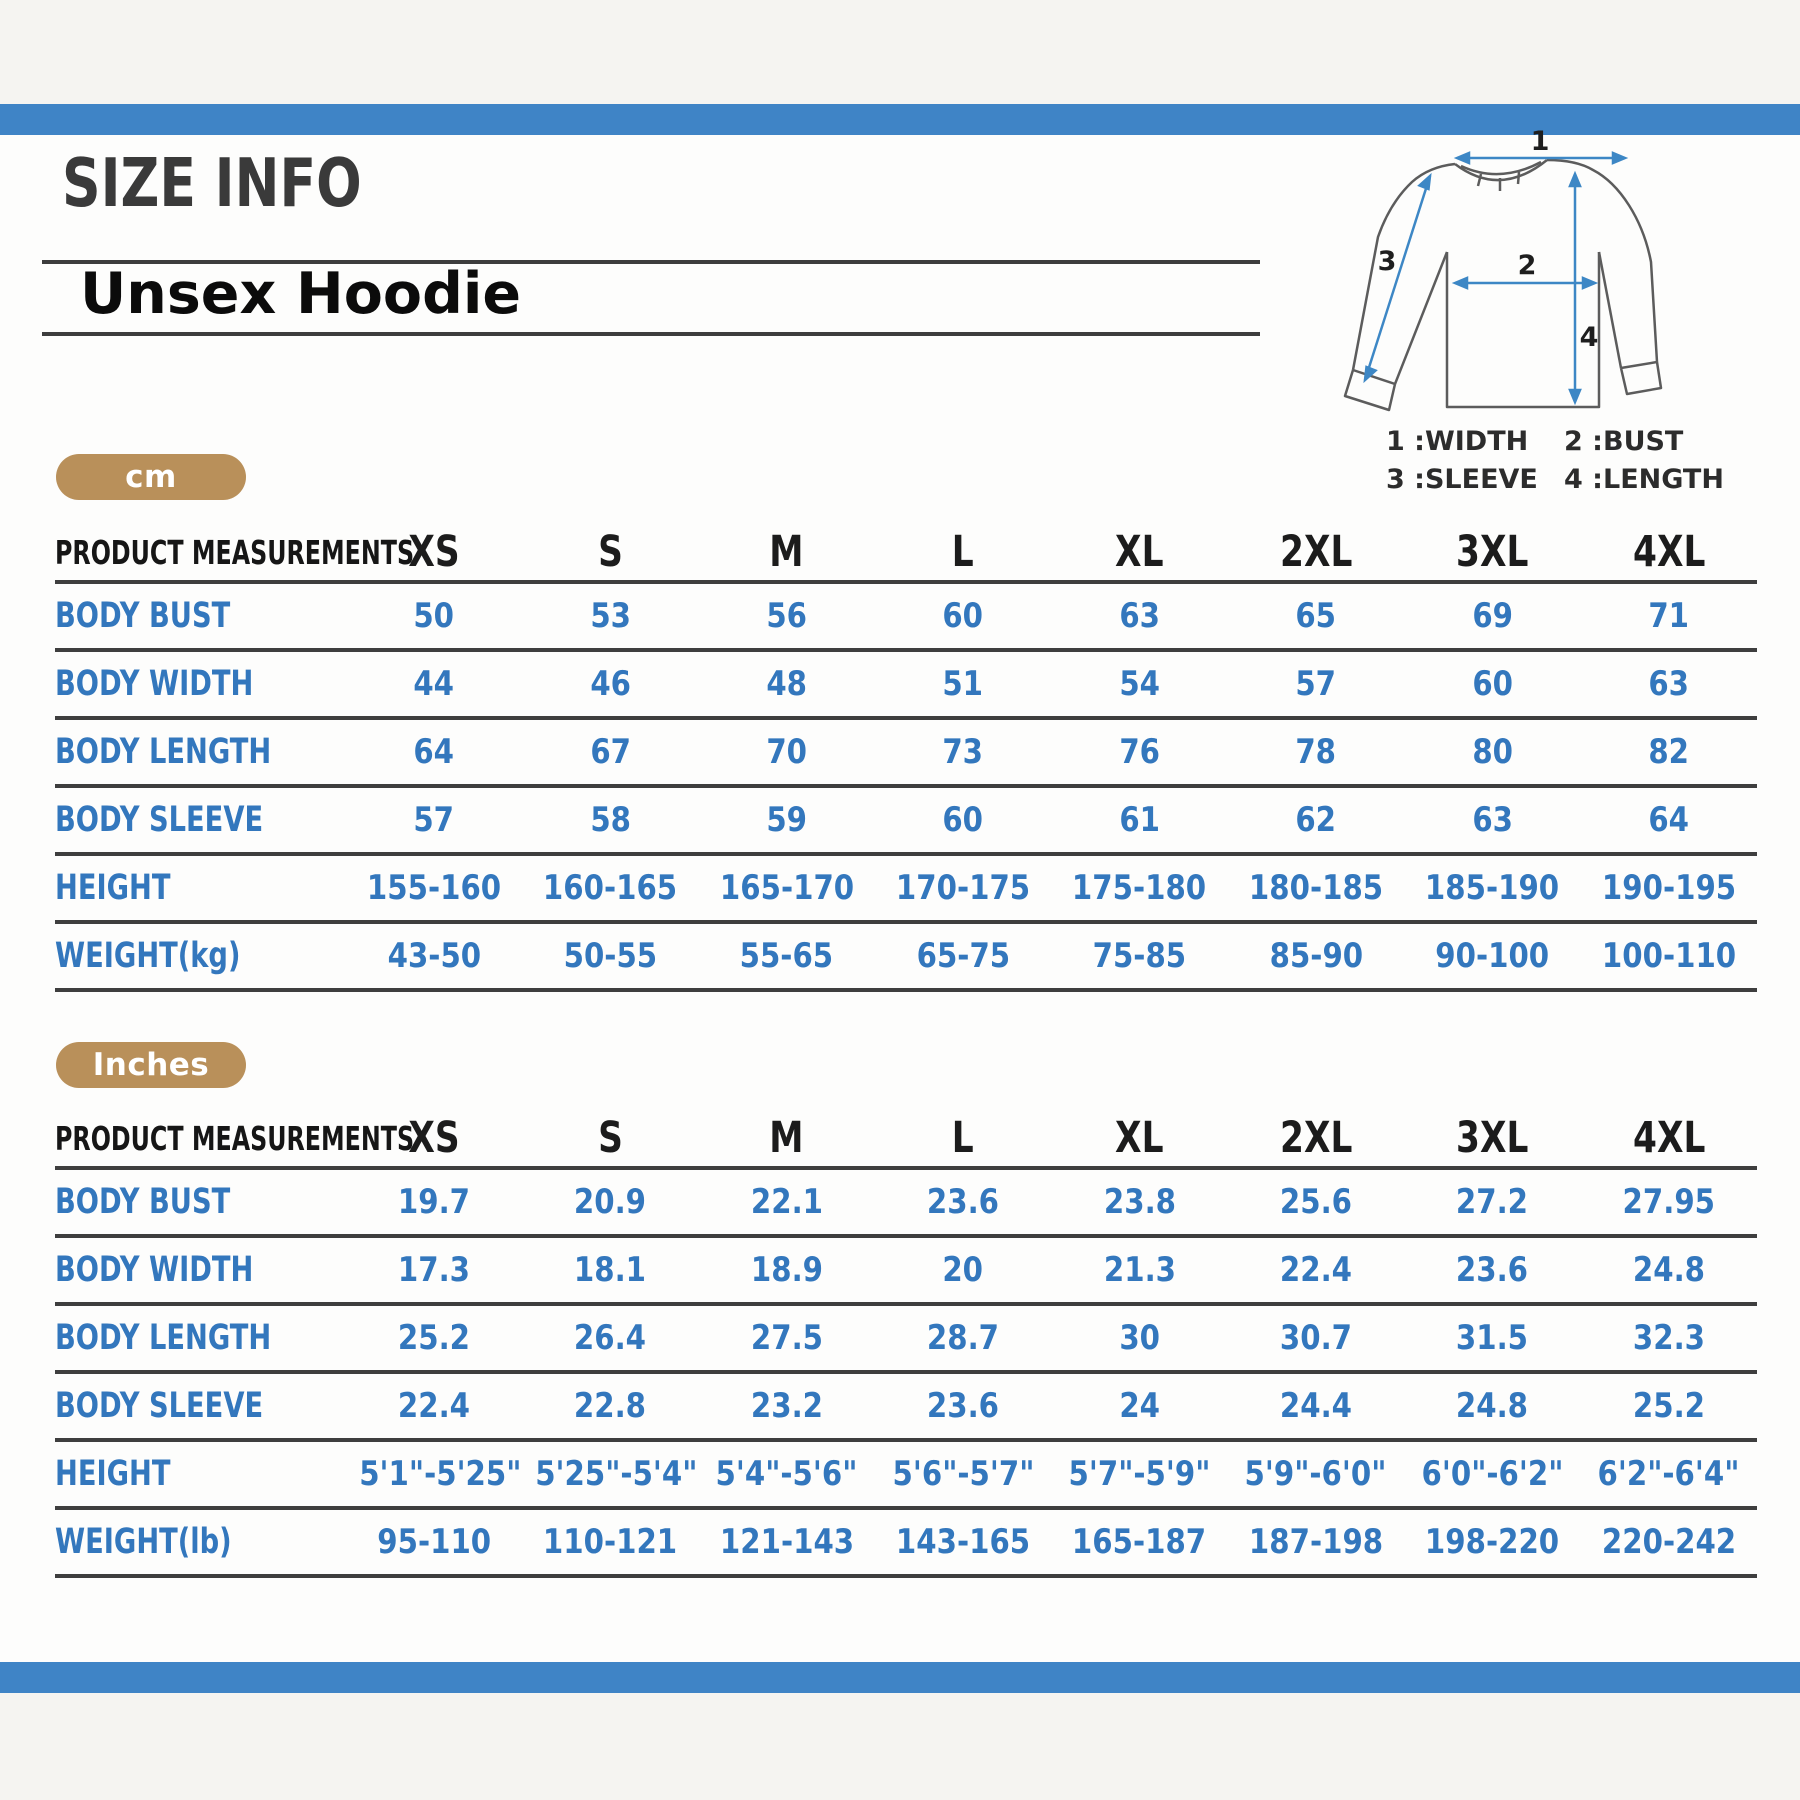 This screenshot has height=1800, width=1800. What do you see at coordinates (434, 753) in the screenshot?
I see `size-value: 64` at bounding box center [434, 753].